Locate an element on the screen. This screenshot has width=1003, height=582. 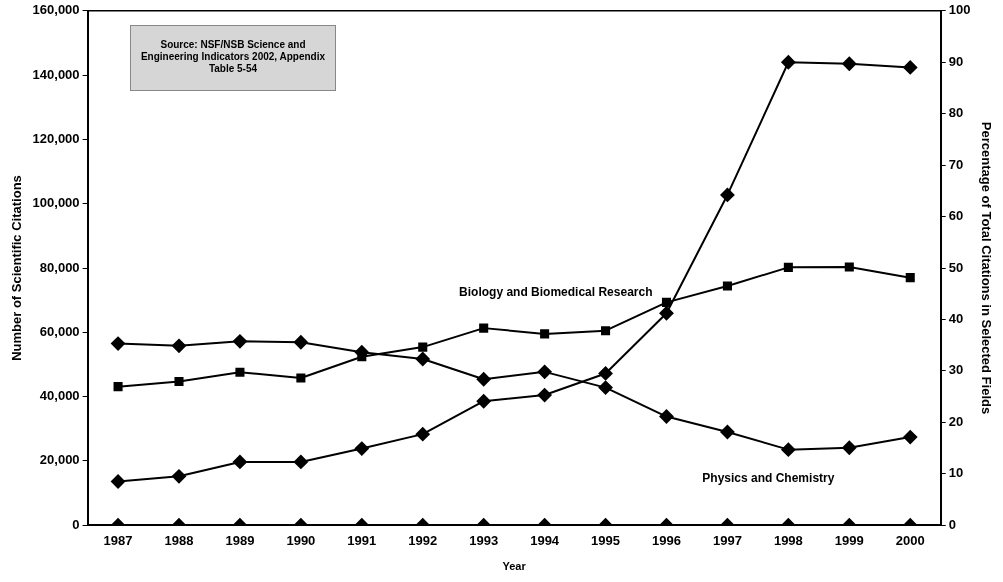
y2-tick-label: 20 is located at coordinates (956, 421).